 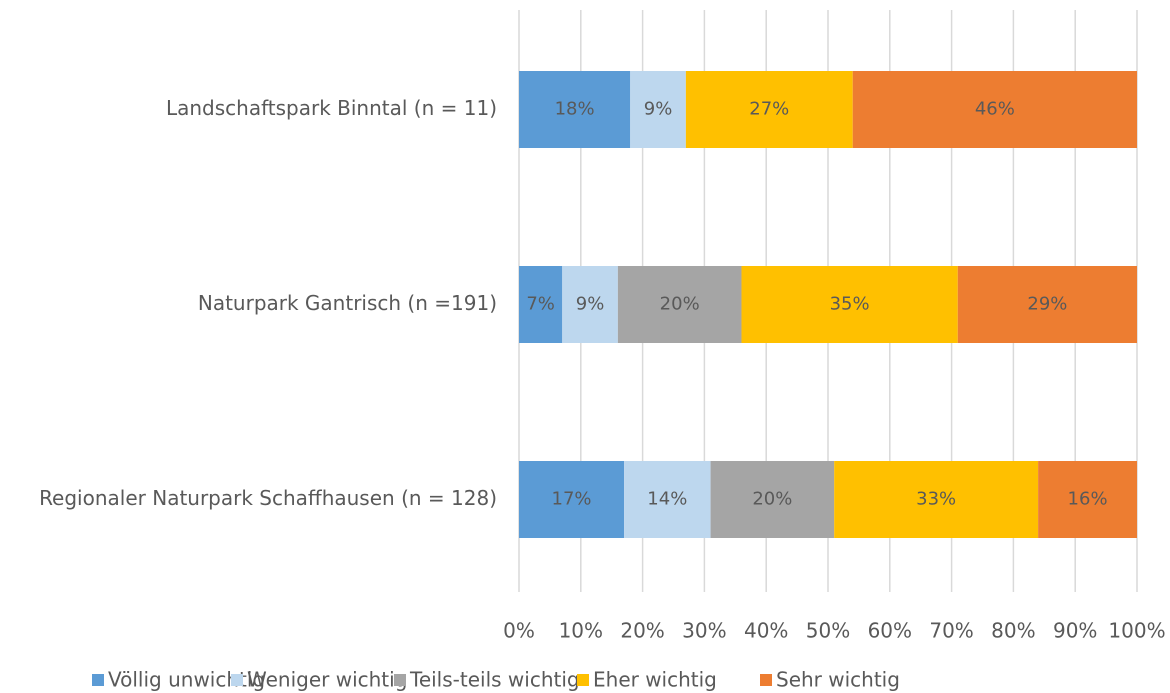 What do you see at coordinates (704, 631) in the screenshot?
I see `x-tick-label: 30%` at bounding box center [704, 631].